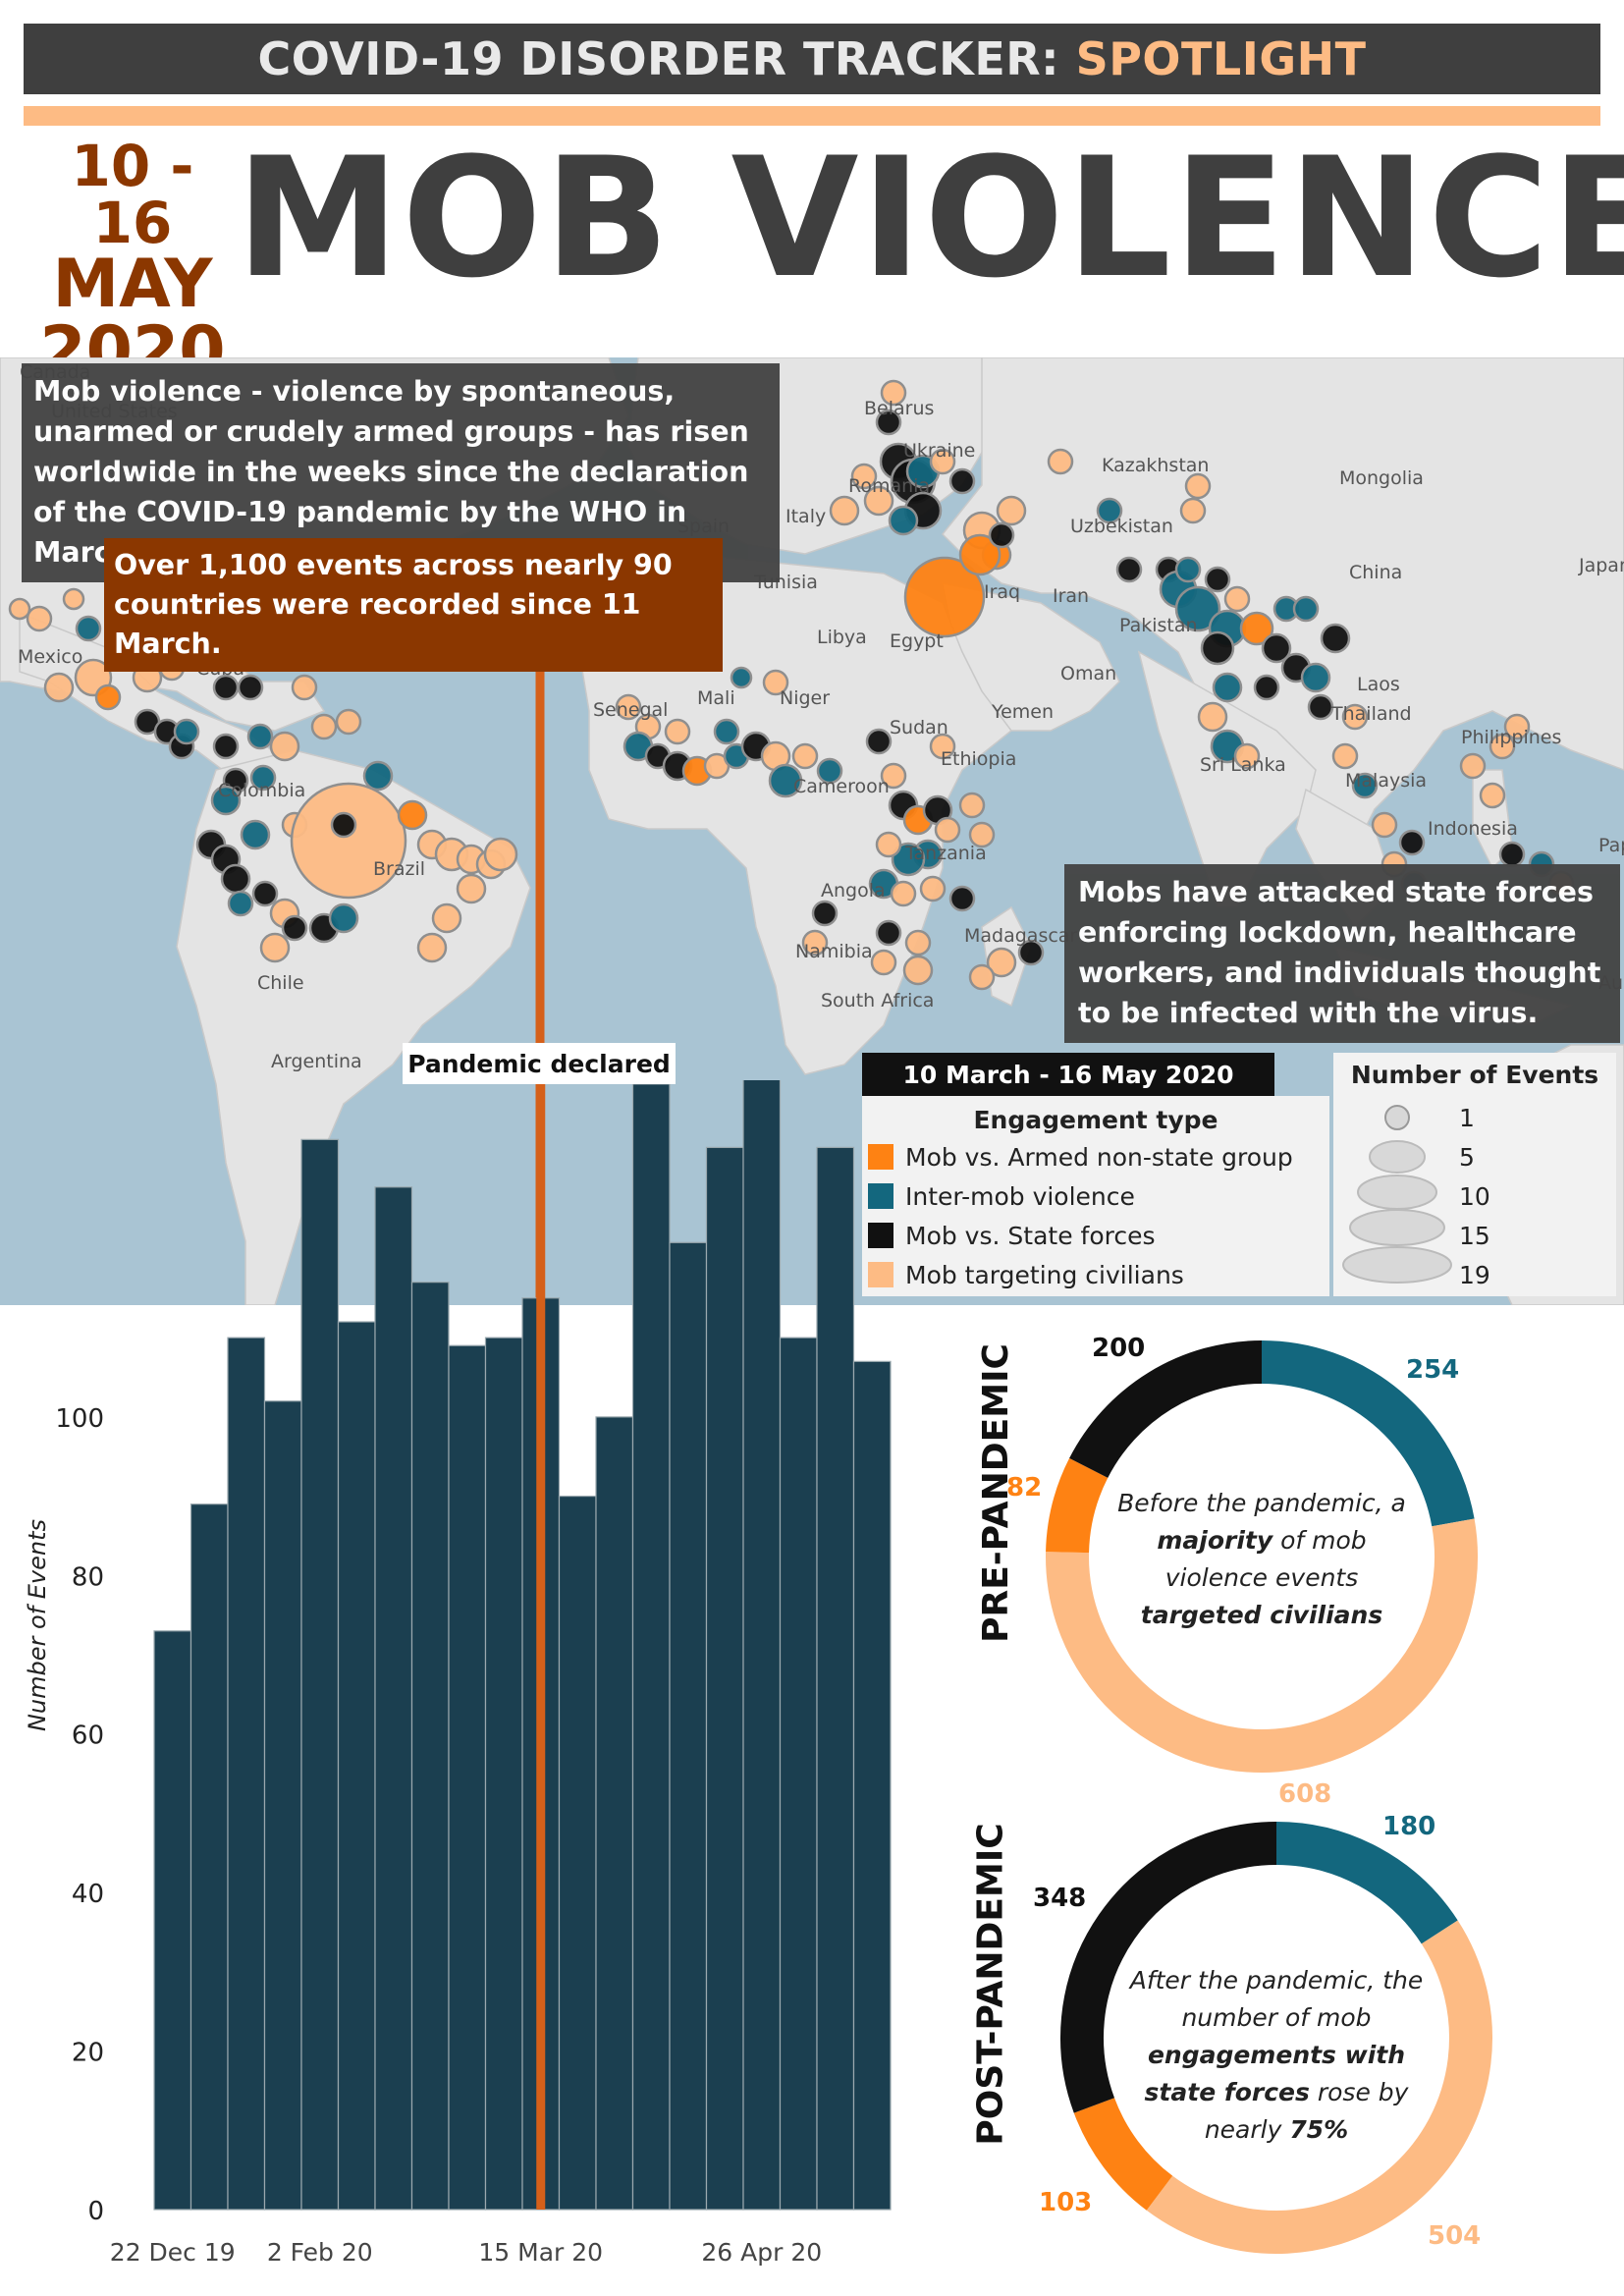 Image resolution: width=1624 pixels, height=2296 pixels. What do you see at coordinates (79, 1419) in the screenshot?
I see `y-tick-label: 100` at bounding box center [79, 1419].